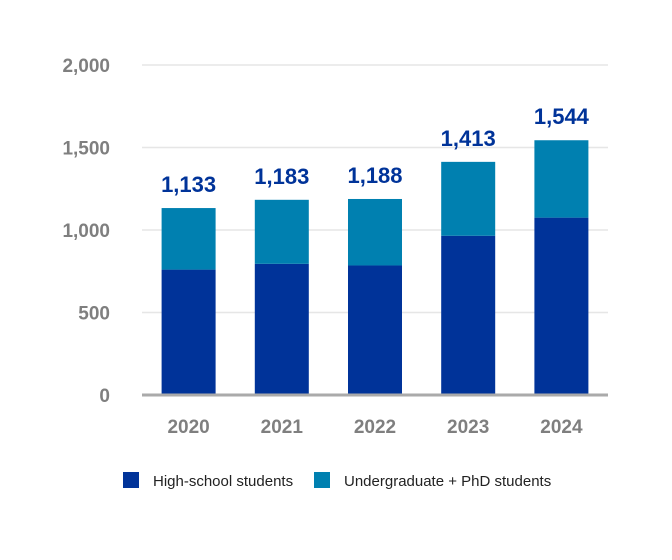 The image size is (672, 560). Describe the element at coordinates (281, 176) in the screenshot. I see `total-label: 1,183` at that location.